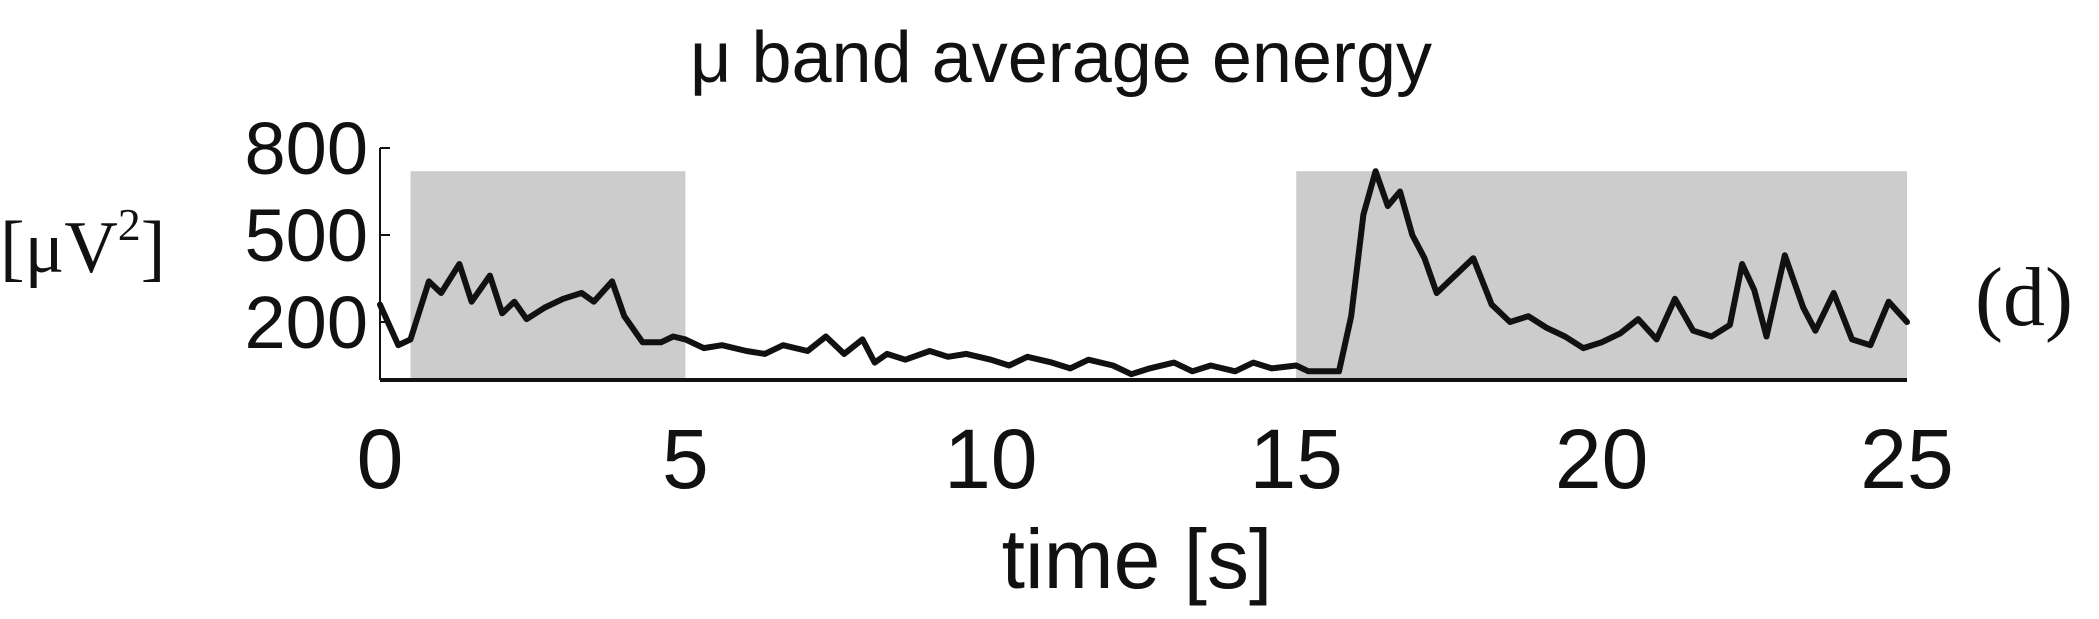 The image size is (2099, 619). I want to click on y-axis-label: [μV2], so click(82, 244).